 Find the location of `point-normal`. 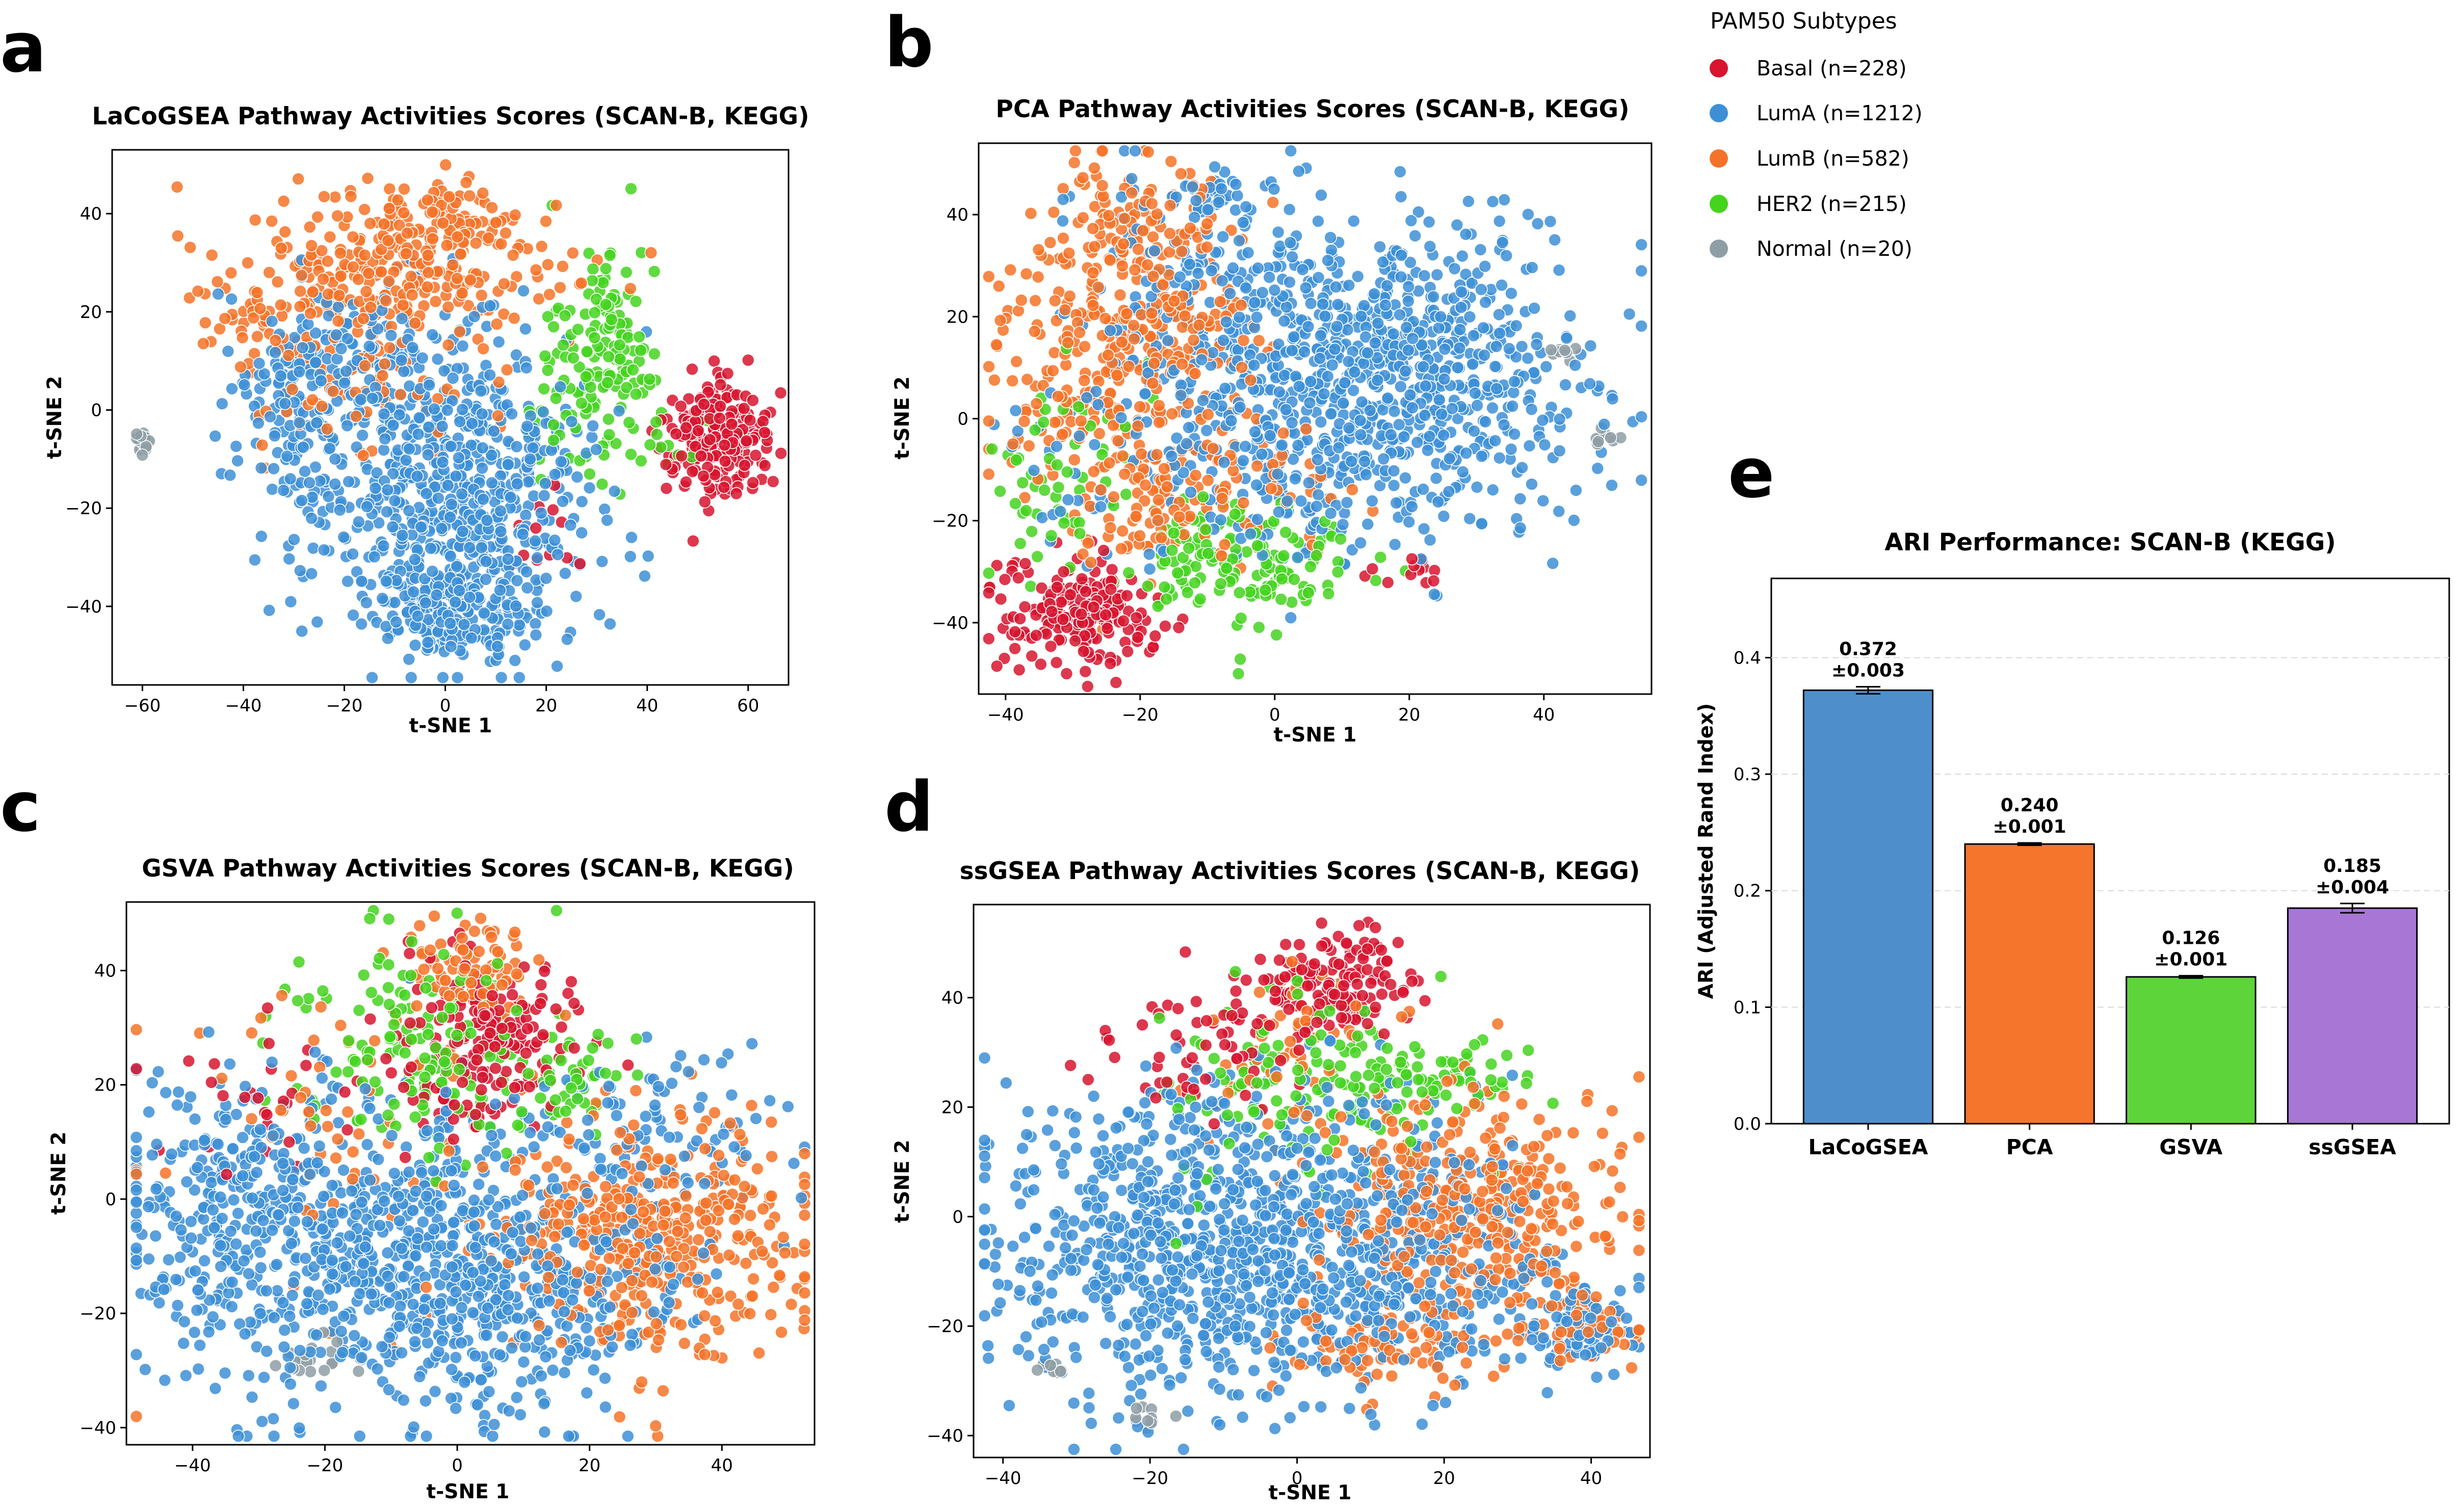

point-normal is located at coordinates (143, 455).